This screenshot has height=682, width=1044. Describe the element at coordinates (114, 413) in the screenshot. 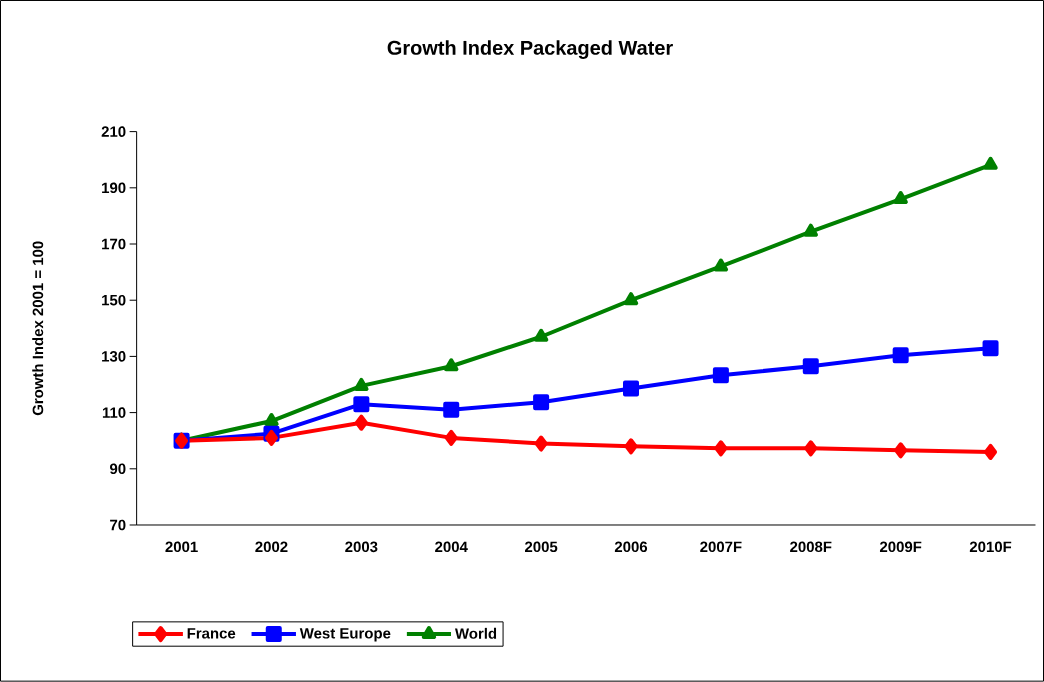

I see `y-tick-label: 110` at that location.